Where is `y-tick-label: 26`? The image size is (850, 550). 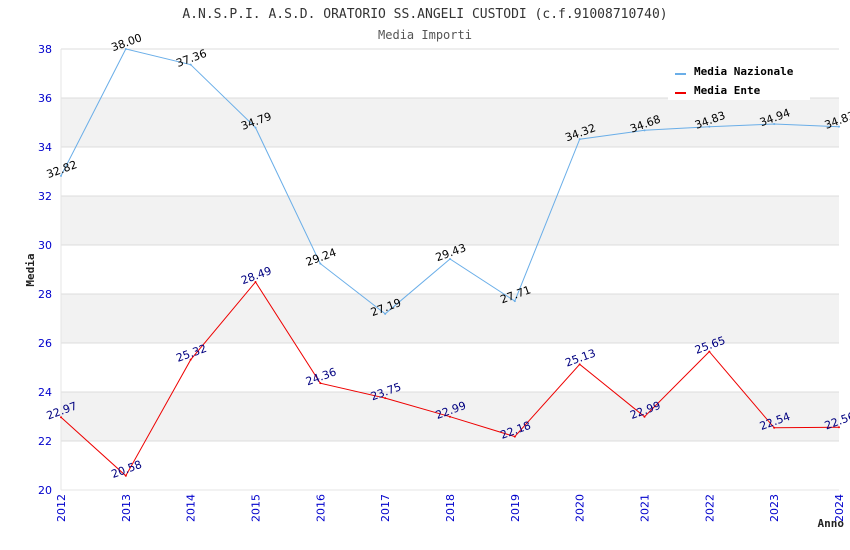 y-tick-label: 26 is located at coordinates (45, 343).